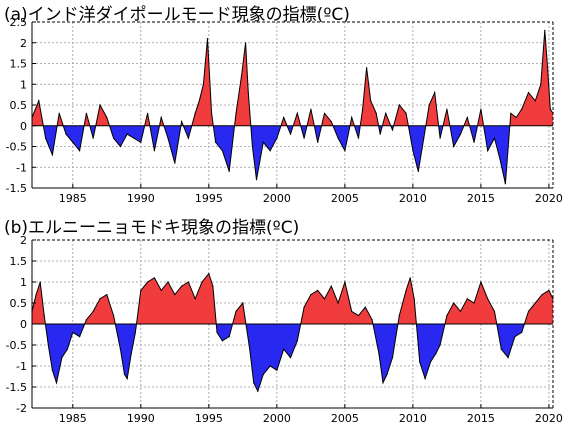  I want to click on b-ytick-2: -1, so click(21, 366).